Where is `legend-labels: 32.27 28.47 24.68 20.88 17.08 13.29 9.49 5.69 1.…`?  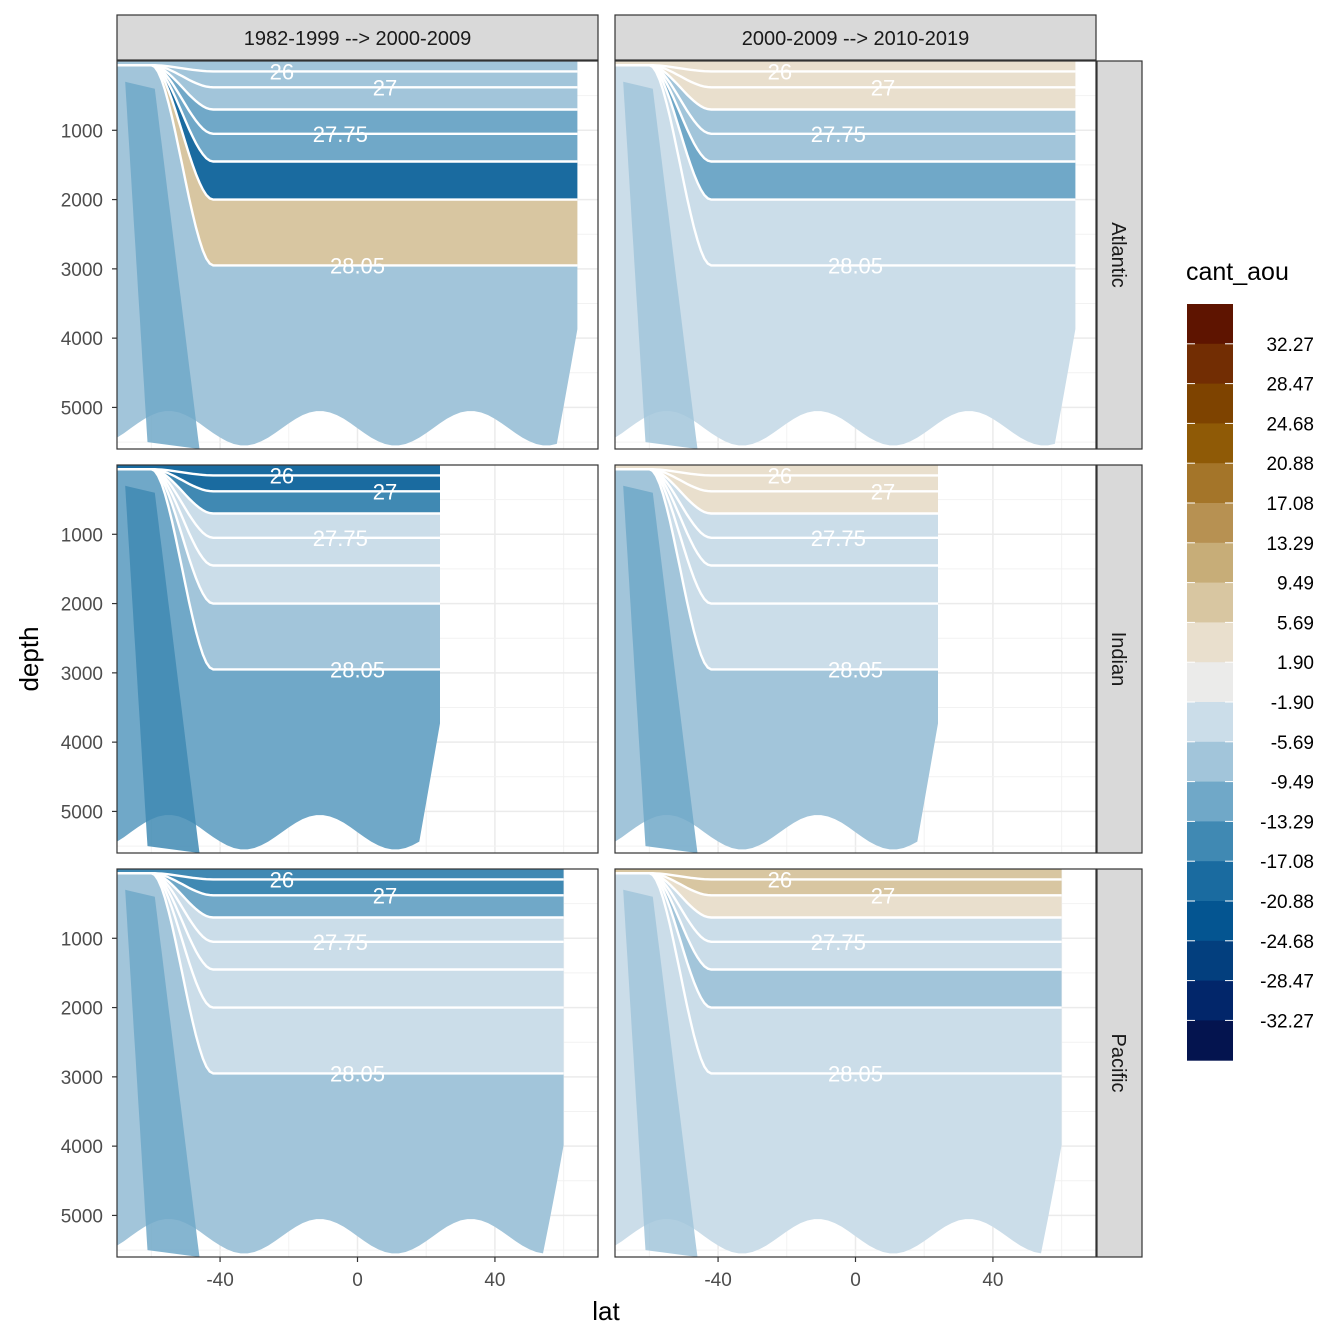 legend-labels: 32.27 28.47 24.68 20.88 17.08 13.29 9.49 5.69 1.… is located at coordinates (1287, 684).